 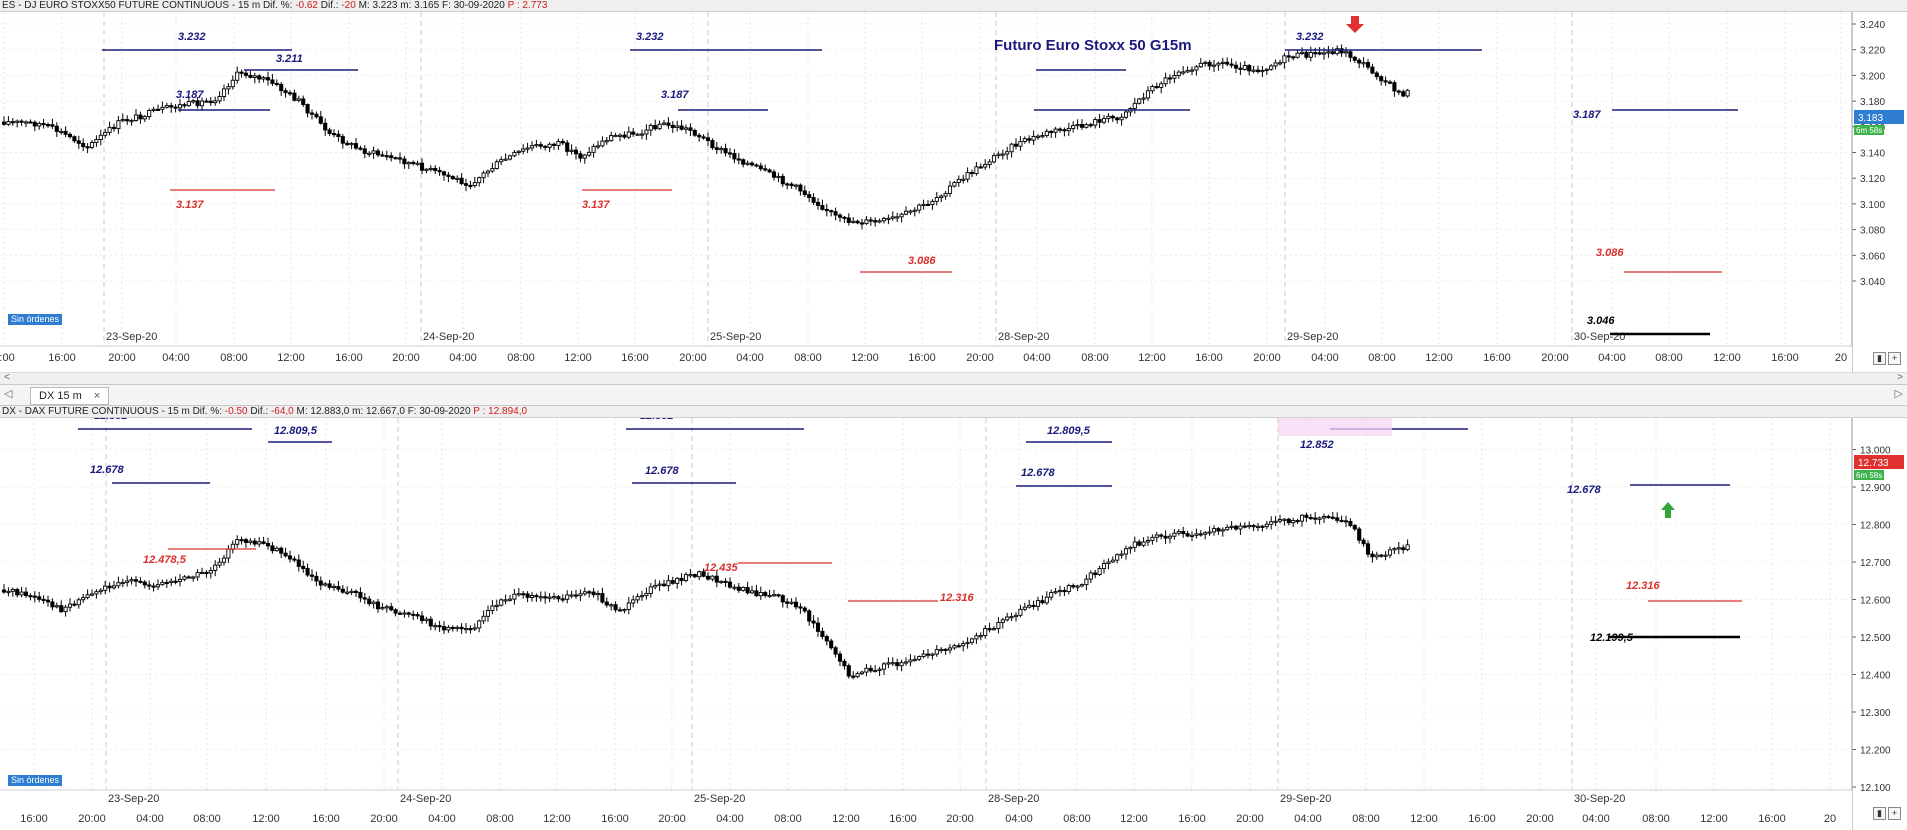 What do you see at coordinates (70, 396) in the screenshot?
I see `tab-dx-15m: DX 15 m ×` at bounding box center [70, 396].